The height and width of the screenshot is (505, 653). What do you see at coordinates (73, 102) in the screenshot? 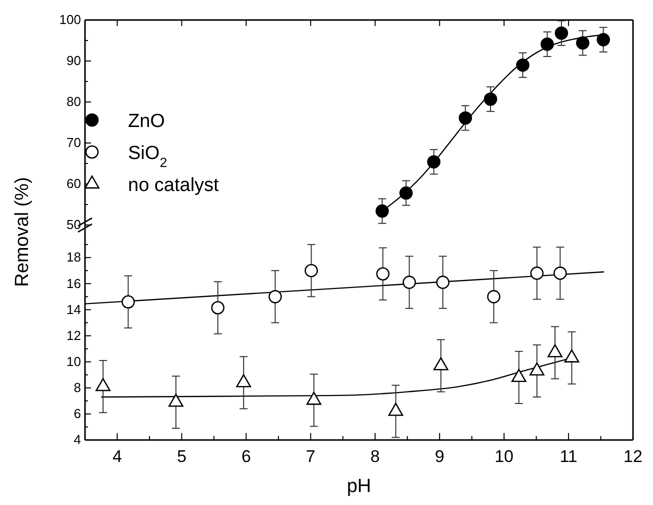
I see `y-tick-label: 80` at bounding box center [73, 102].